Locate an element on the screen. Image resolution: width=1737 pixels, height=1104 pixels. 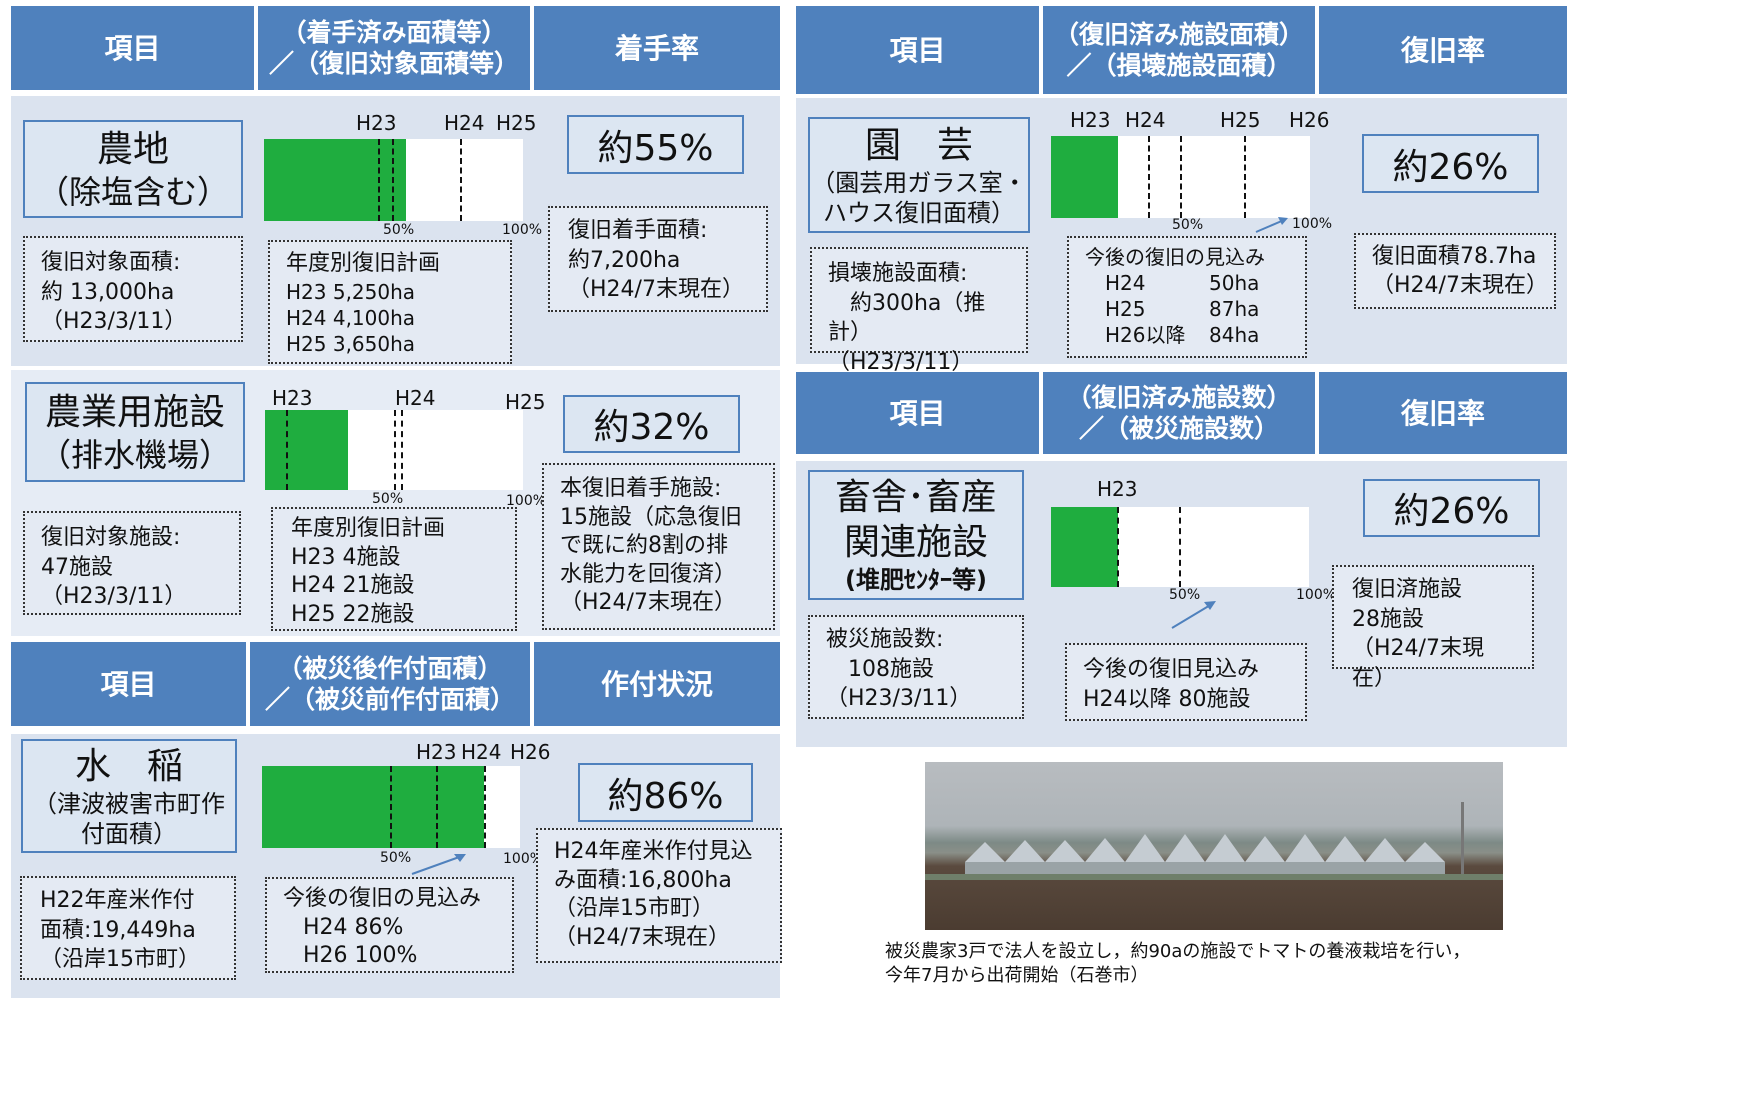
greenhouse-icon is located at coordinates (1214, 841).